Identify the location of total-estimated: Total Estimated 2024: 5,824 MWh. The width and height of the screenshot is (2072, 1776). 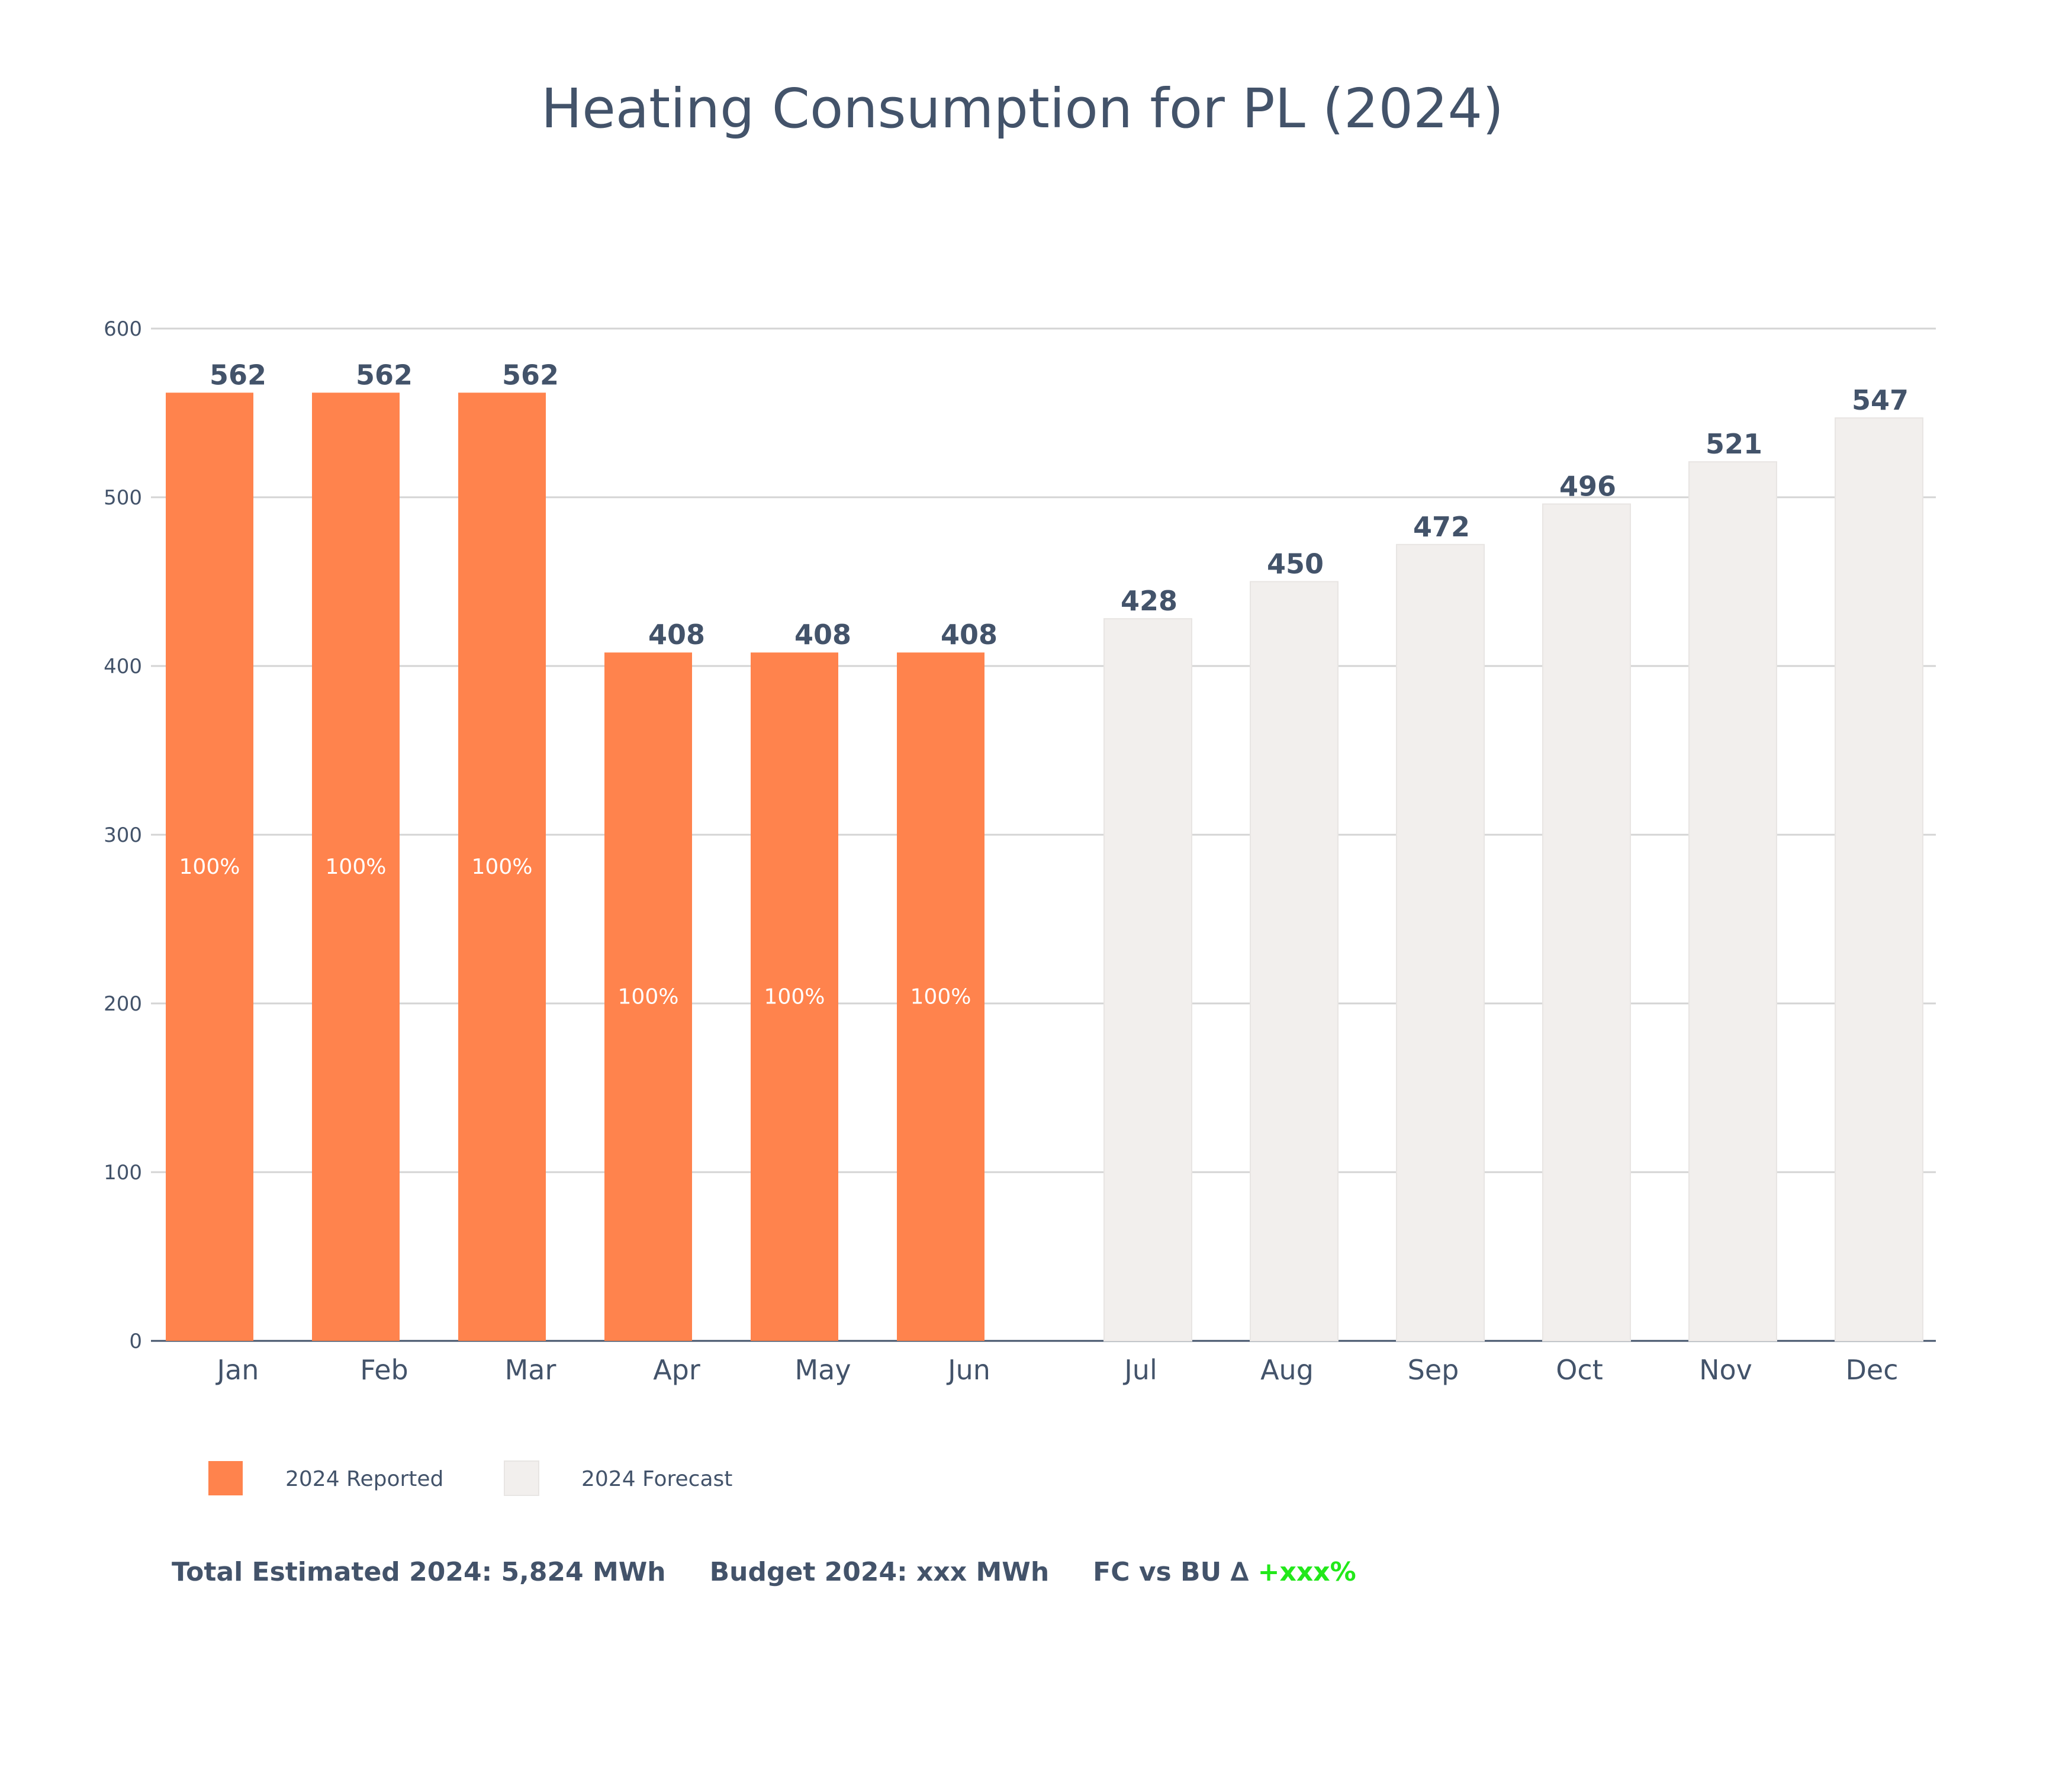
(419, 1572).